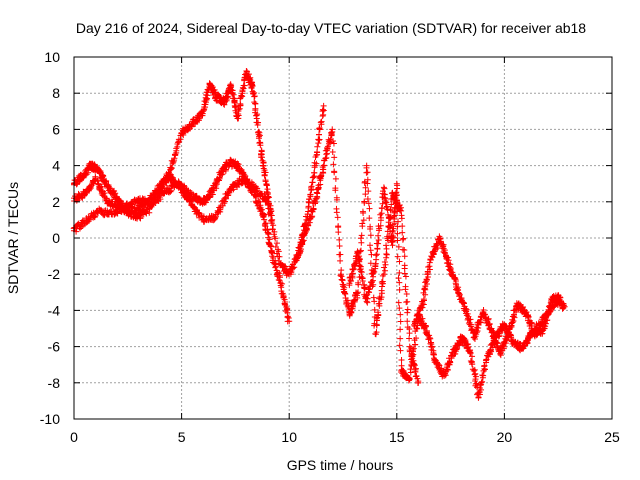  I want to click on y-tick-label: -10, so click(50, 419).